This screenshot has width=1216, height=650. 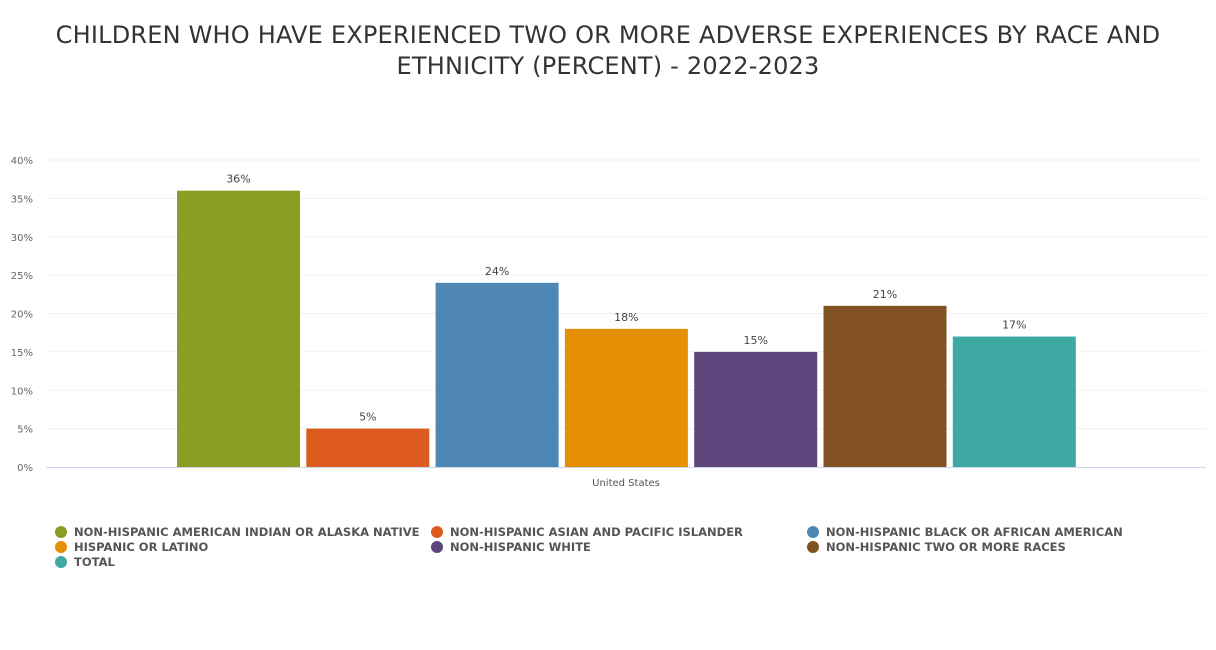 I want to click on legend-label: TOTAL, so click(x=94, y=562).